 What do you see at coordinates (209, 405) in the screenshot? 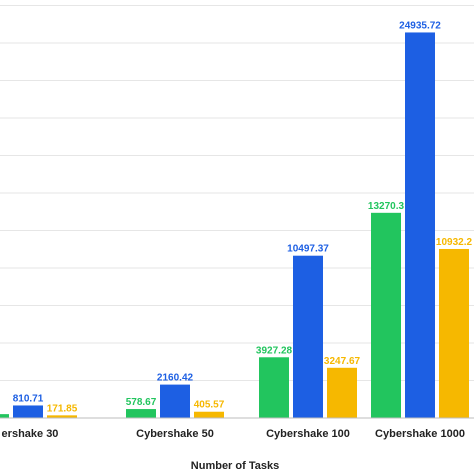
I see `data-label: 405.57` at bounding box center [209, 405].